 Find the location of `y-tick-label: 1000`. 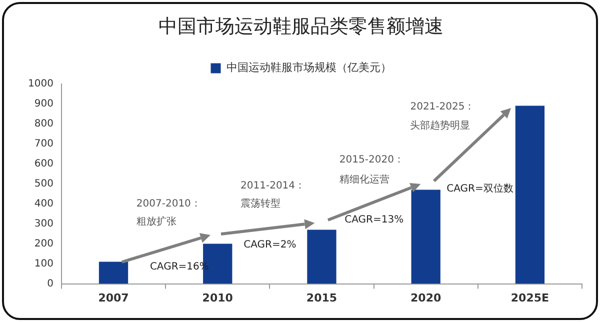

y-tick-label: 1000 is located at coordinates (41, 84).